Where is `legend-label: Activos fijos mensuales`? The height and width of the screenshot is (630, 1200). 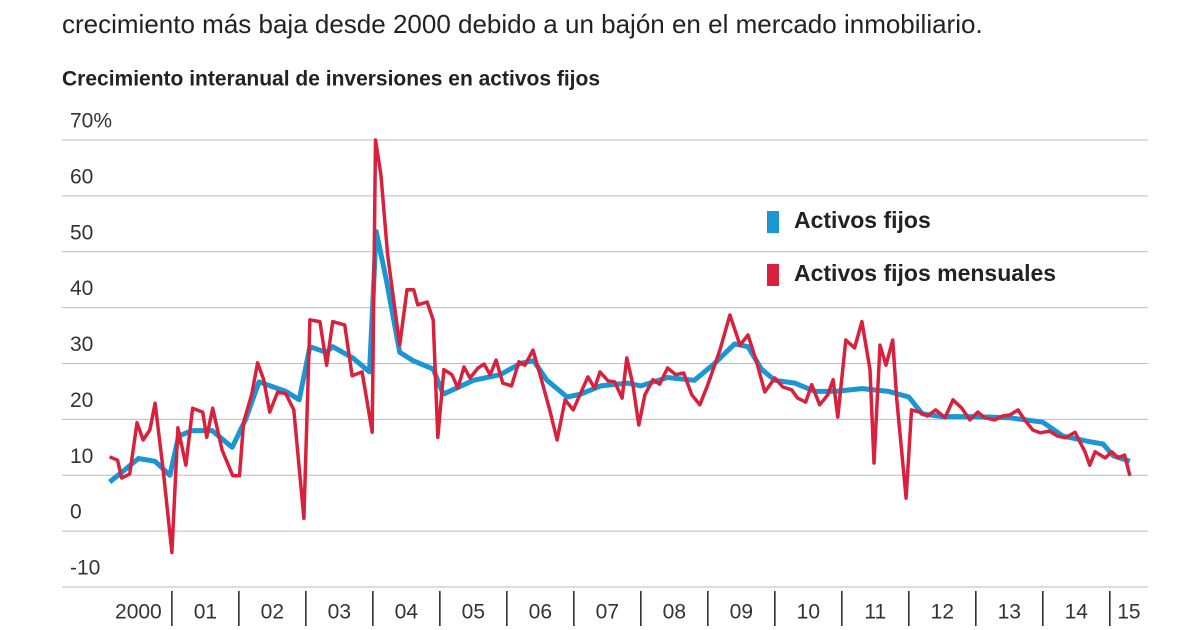 legend-label: Activos fijos mensuales is located at coordinates (925, 273).